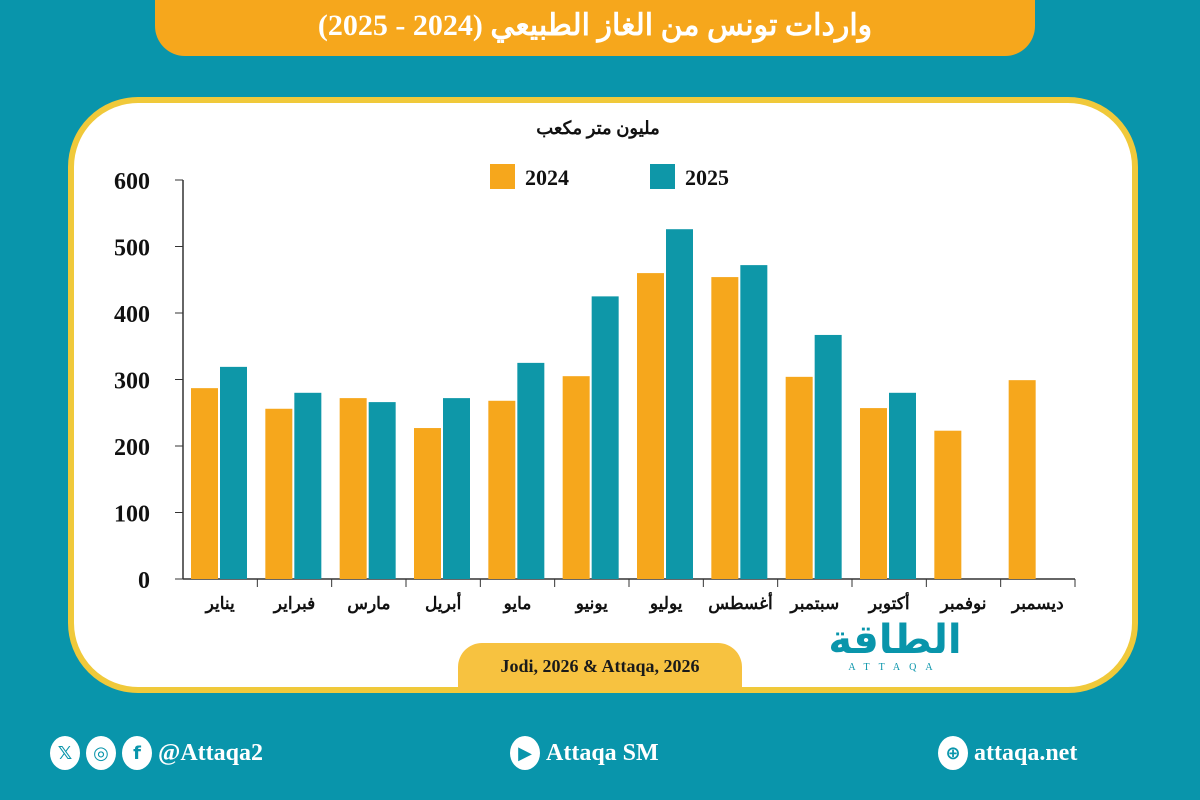 The image size is (1200, 800). I want to click on legend-swatch-2025, so click(662, 176).